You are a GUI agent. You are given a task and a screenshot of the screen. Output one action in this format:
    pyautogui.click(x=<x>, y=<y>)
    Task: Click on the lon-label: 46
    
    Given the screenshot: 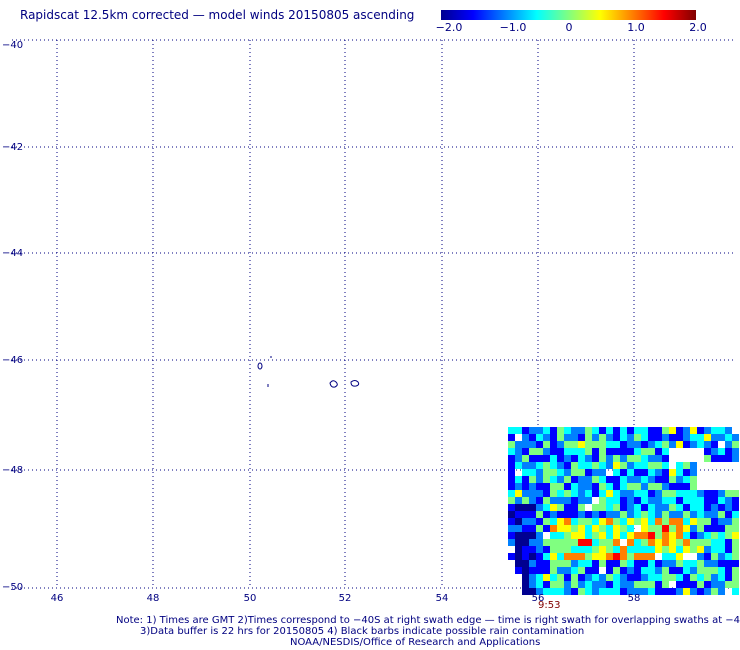 What is the action you would take?
    pyautogui.click(x=57, y=598)
    